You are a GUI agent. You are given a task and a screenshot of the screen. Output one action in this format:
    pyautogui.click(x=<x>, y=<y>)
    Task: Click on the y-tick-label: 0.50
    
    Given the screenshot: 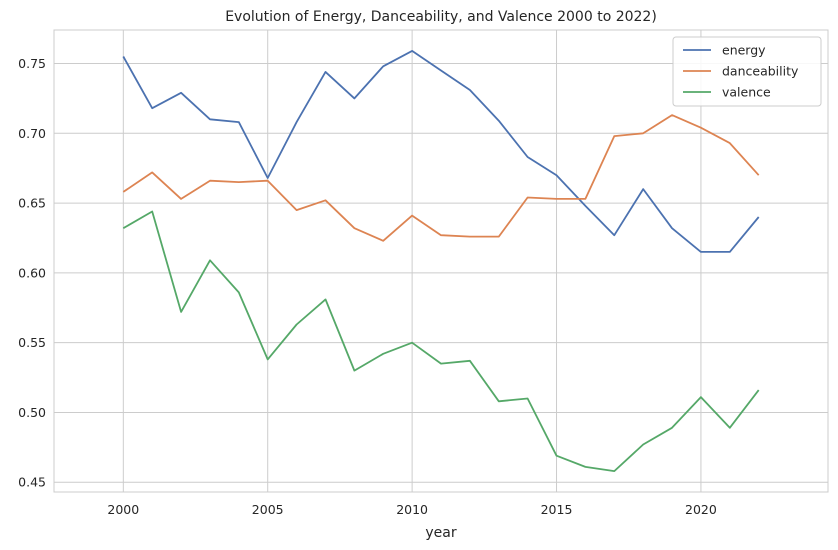 What is the action you would take?
    pyautogui.click(x=32, y=412)
    